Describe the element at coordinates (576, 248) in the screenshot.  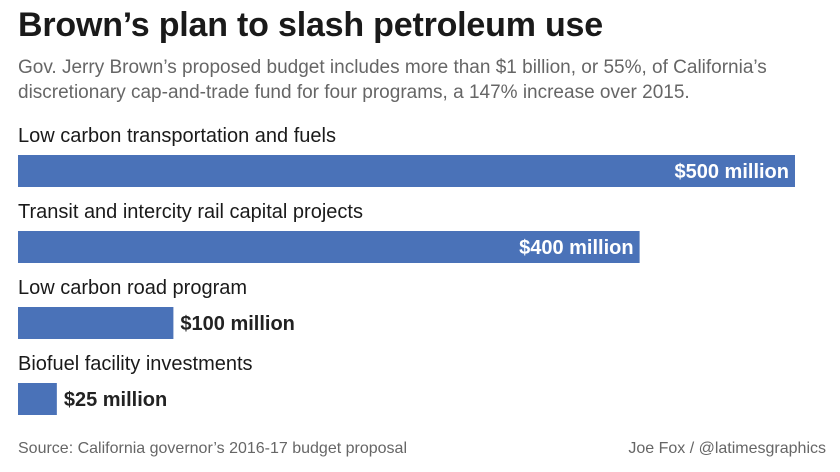
I see `value-label: $400 million` at that location.